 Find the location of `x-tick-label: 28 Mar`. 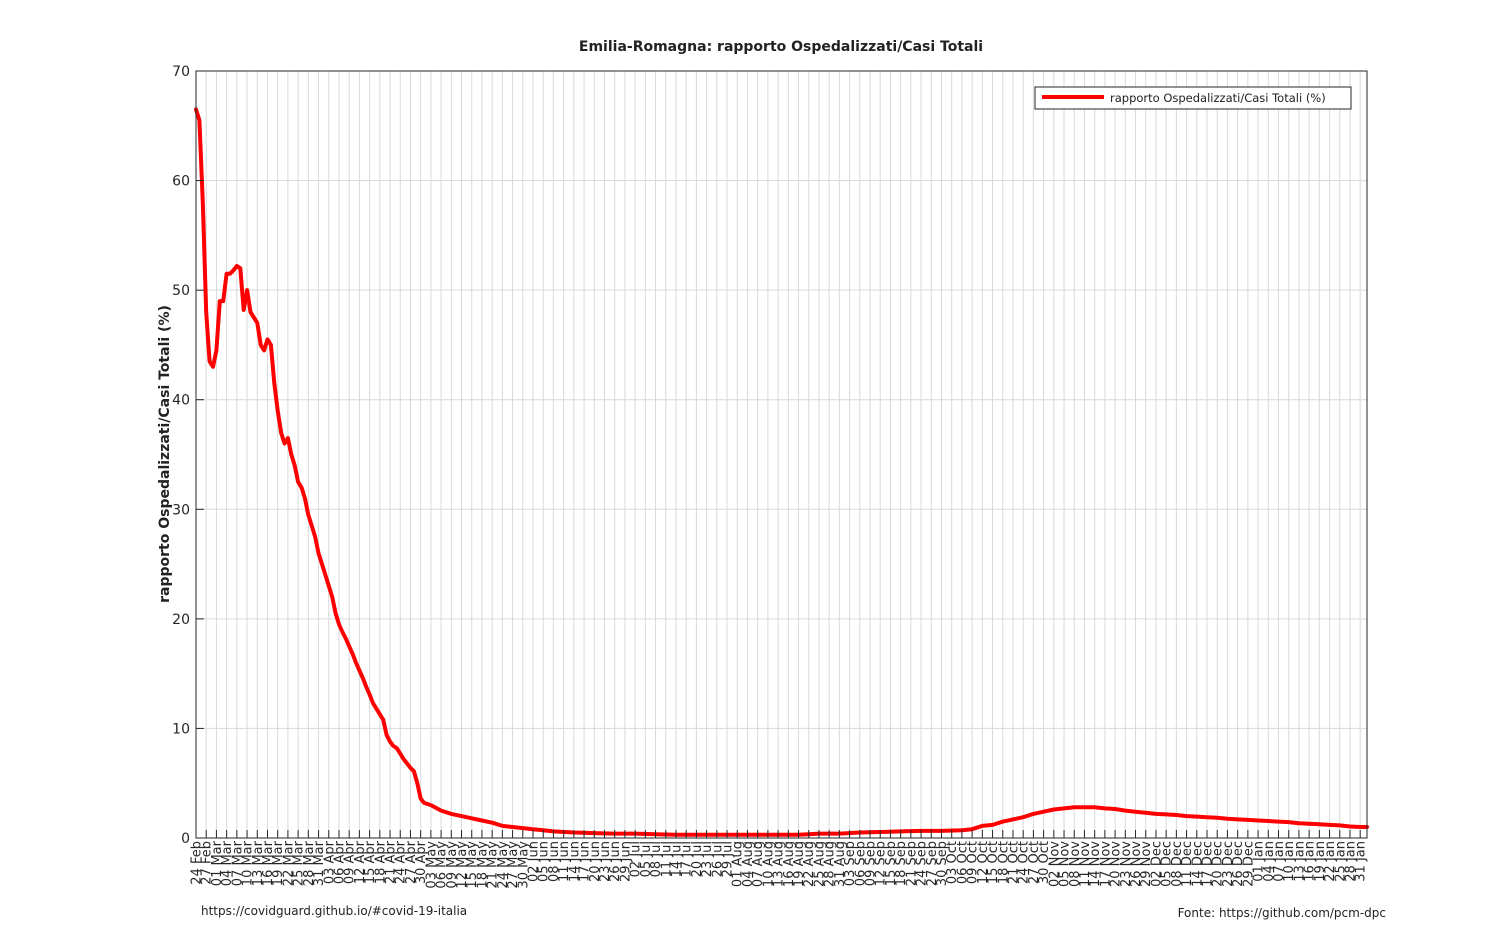

x-tick-label: 28 Mar is located at coordinates (309, 863).